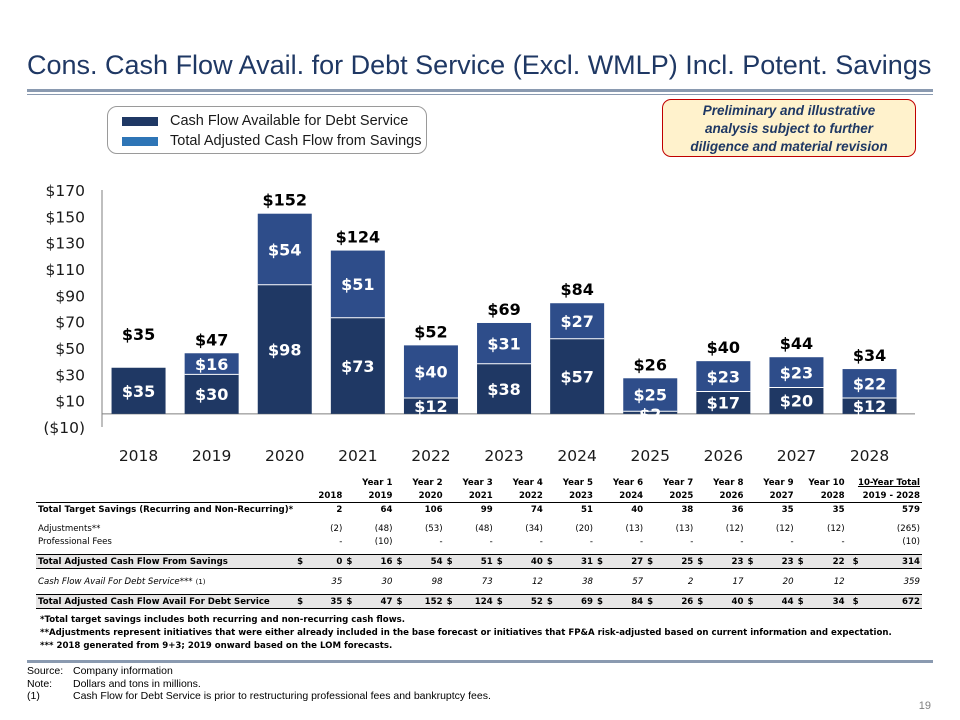 The width and height of the screenshot is (960, 720). I want to click on table-cell: 51, so click(587, 509).